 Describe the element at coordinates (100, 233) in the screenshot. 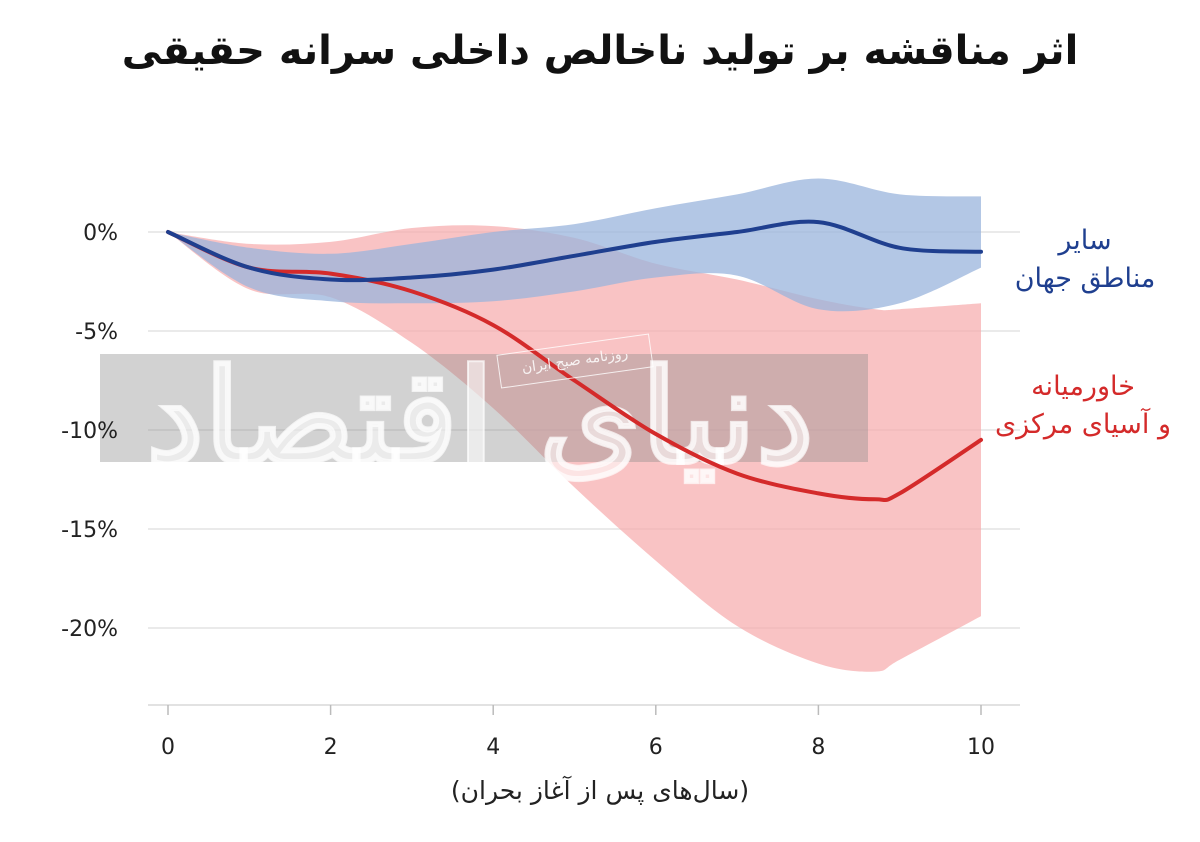

I see `y-tick-label: 0%` at that location.